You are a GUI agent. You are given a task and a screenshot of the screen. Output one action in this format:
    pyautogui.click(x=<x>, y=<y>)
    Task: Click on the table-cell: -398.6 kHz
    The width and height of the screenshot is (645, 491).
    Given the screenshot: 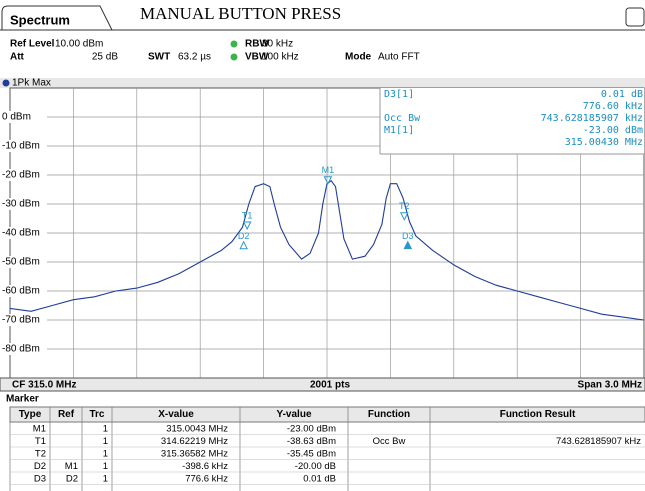 What is the action you would take?
    pyautogui.click(x=205, y=466)
    